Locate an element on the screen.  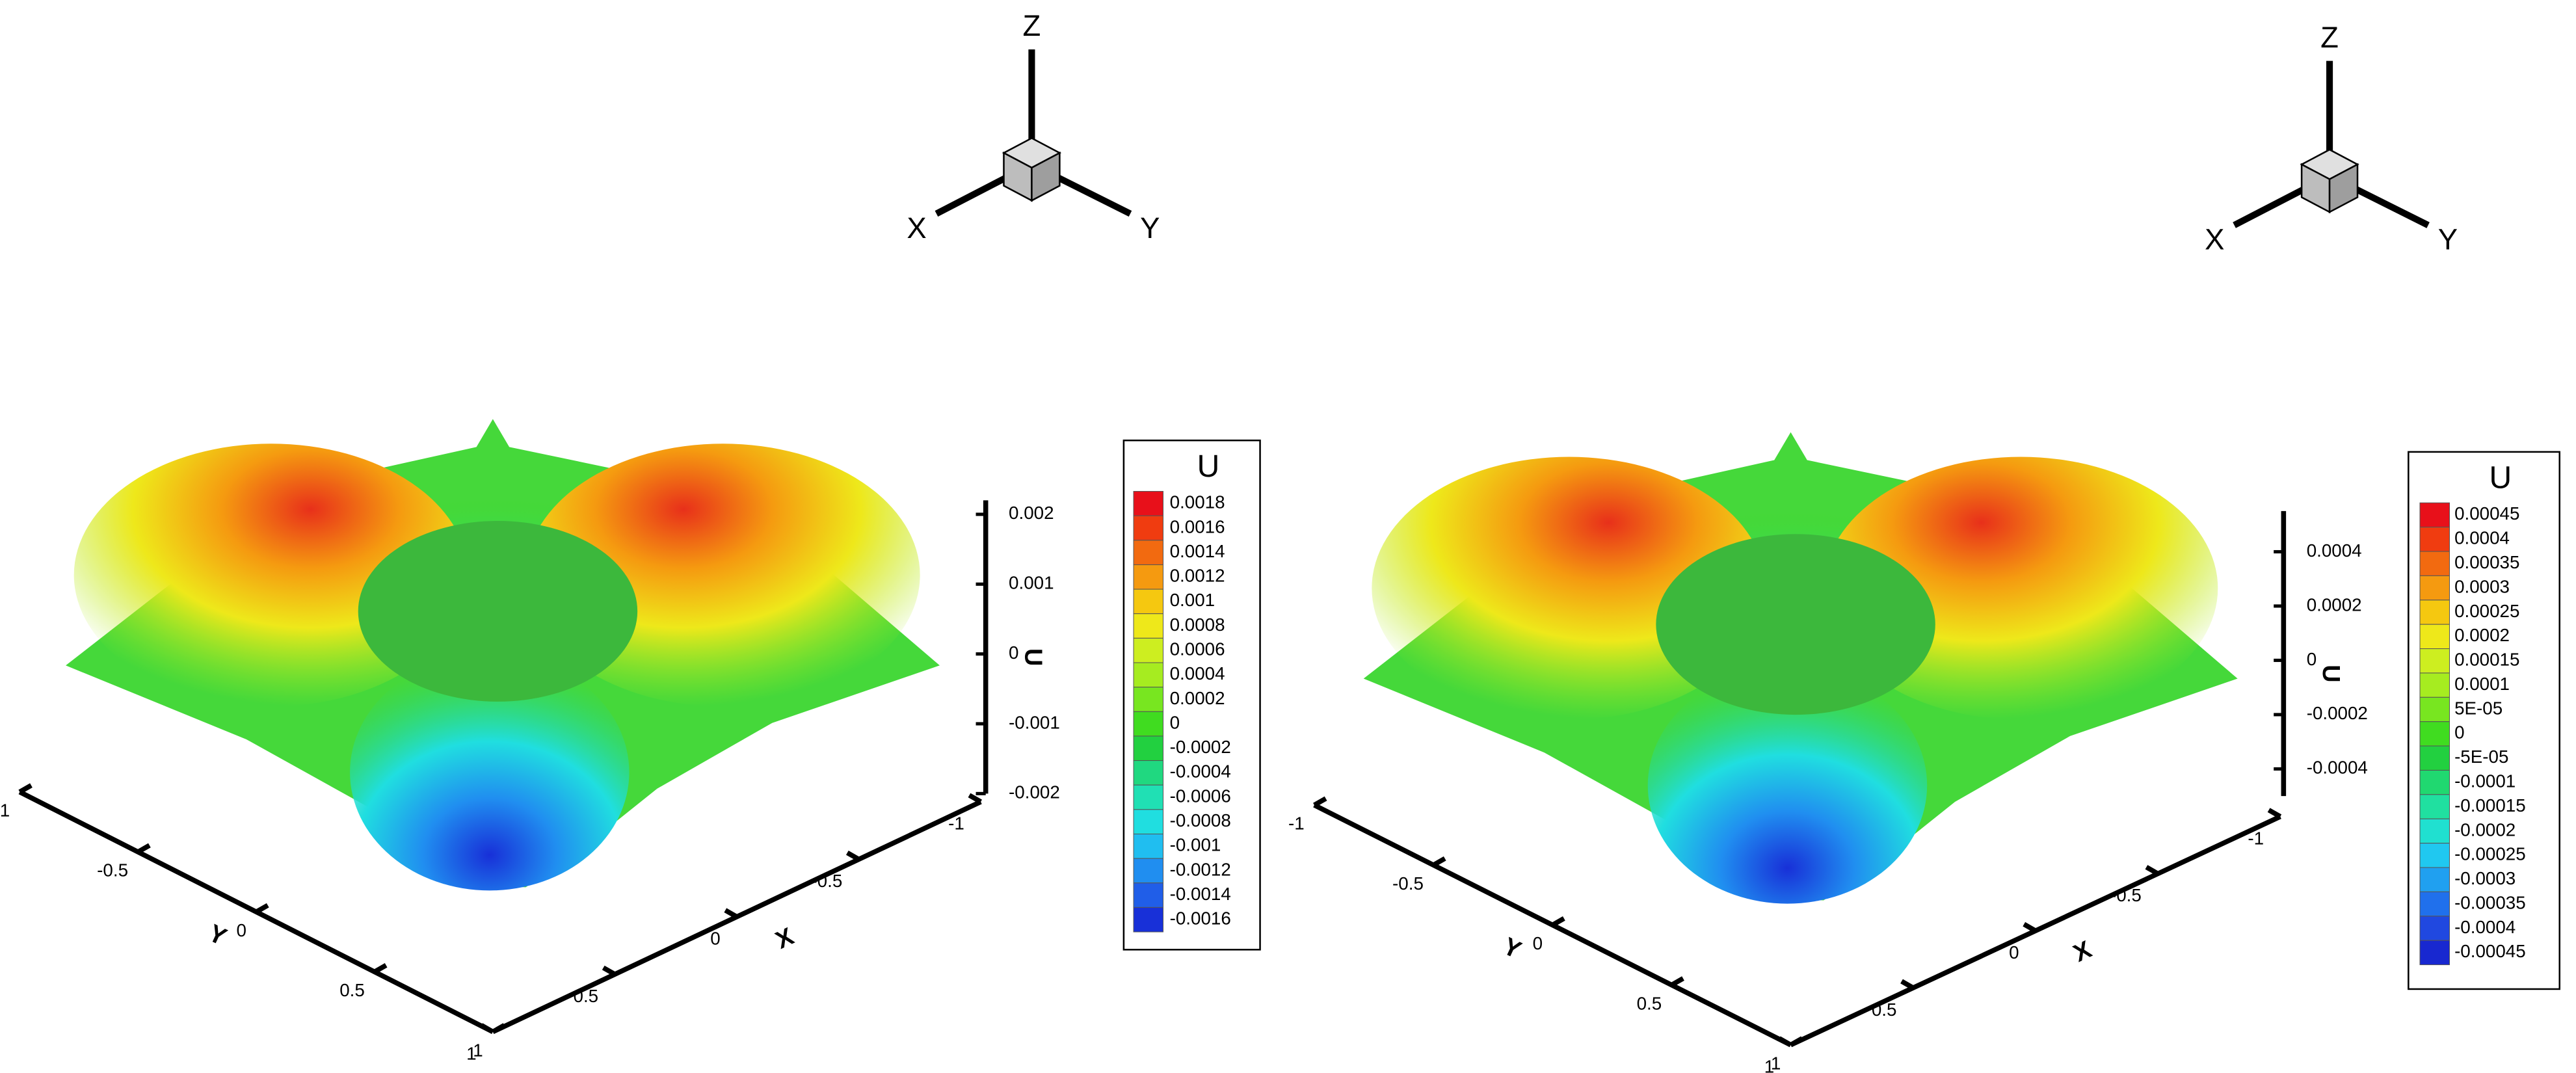
legend-label: -0.0016 is located at coordinates (1200, 918).